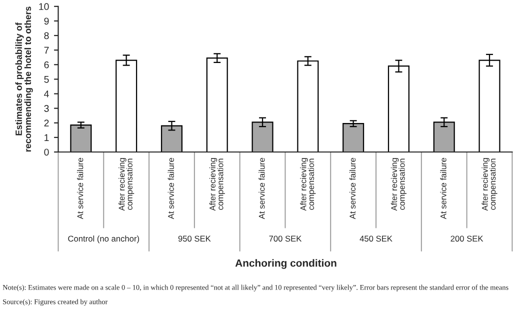 This screenshot has height=320, width=520. Describe the element at coordinates (285, 239) in the screenshot. I see `text: 700 SEK` at that location.